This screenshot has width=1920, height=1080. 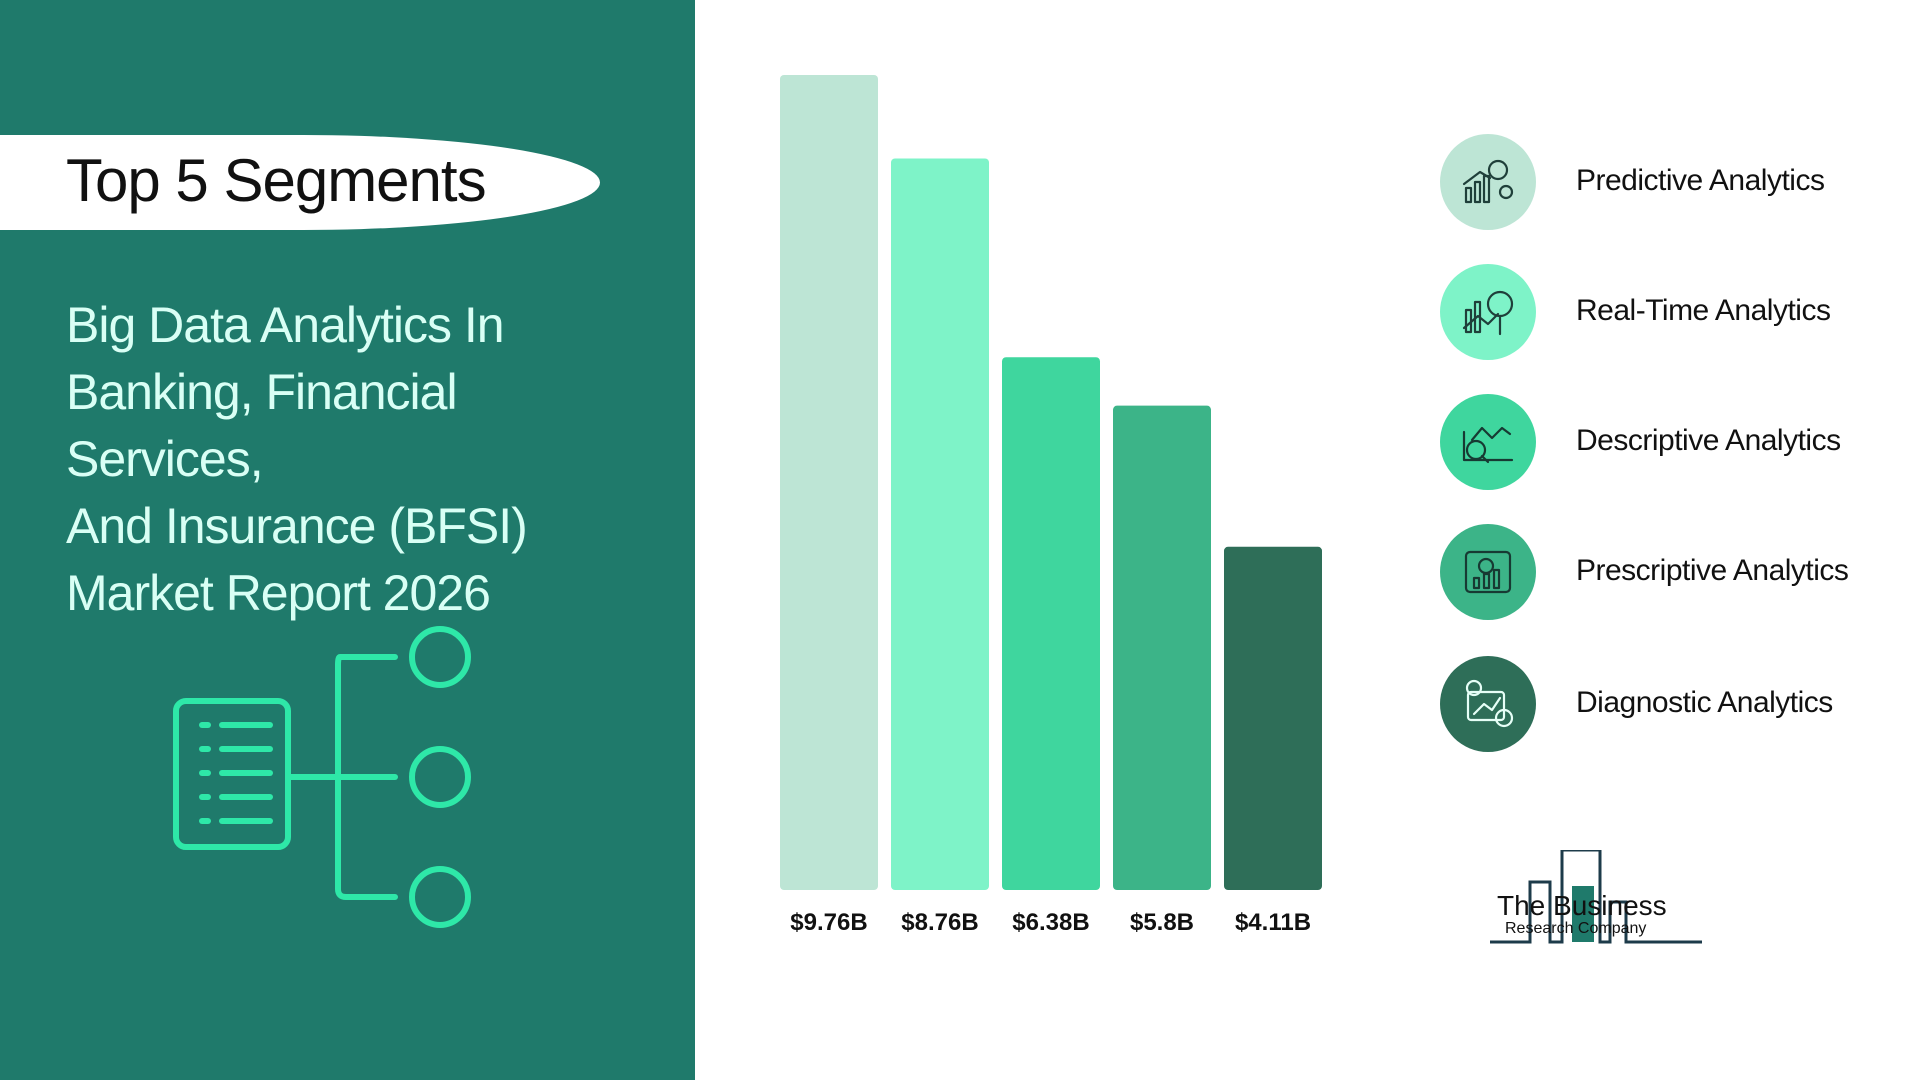 I want to click on bar-value-label: $4.11B, so click(x=1273, y=922).